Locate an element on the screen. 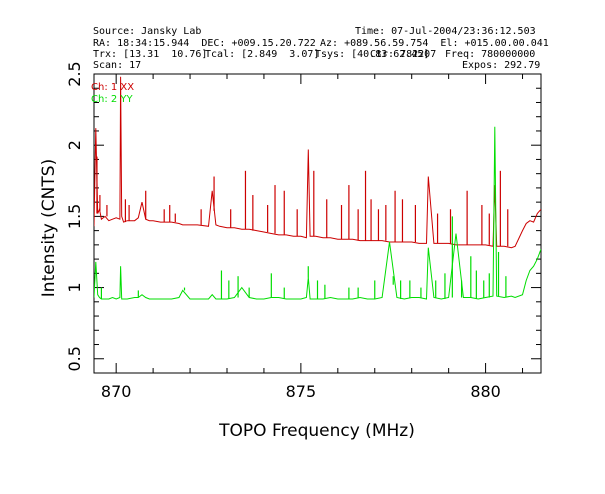 The image size is (605, 494). header-tcal: Tcal: [2.849 3.07] is located at coordinates (262, 54).